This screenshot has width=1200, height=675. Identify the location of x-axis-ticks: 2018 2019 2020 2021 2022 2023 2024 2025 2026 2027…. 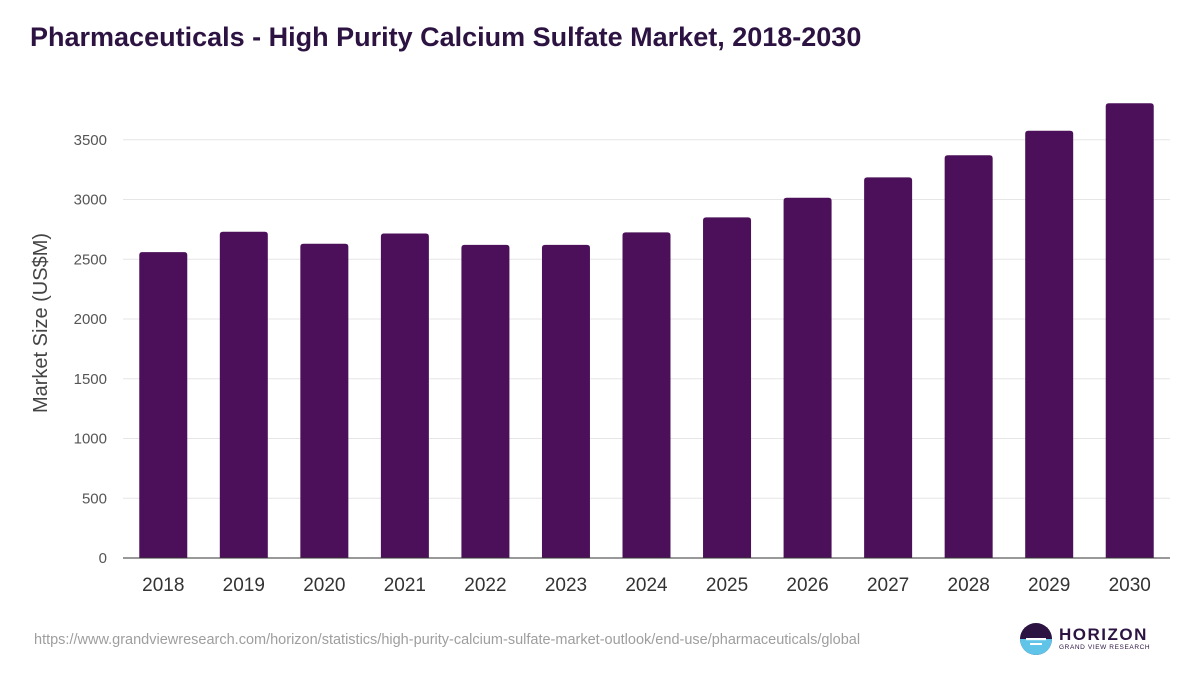
(646, 585).